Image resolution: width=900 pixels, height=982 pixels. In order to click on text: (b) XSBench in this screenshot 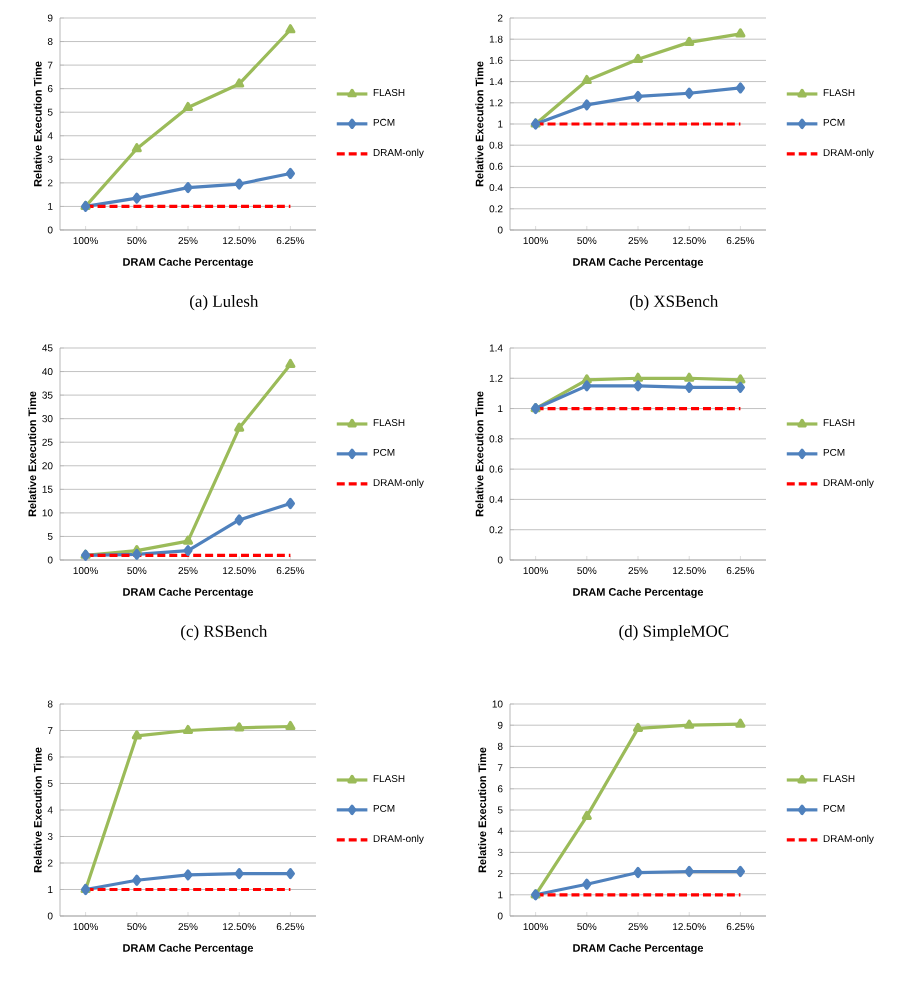, I will do `click(674, 303)`.